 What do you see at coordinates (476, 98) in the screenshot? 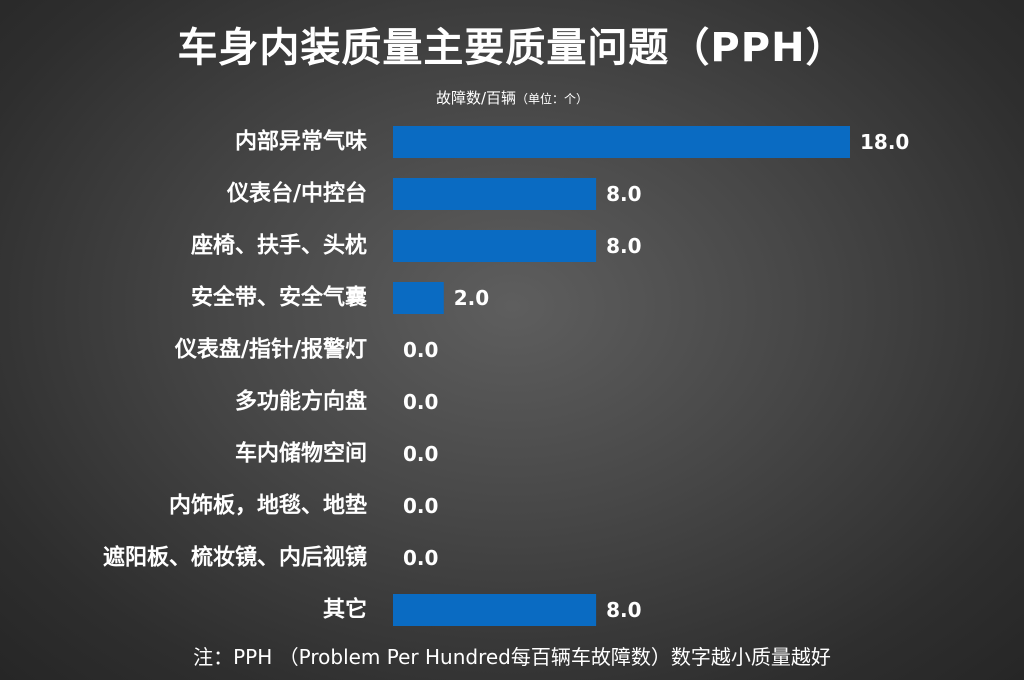
I see `subtitle-main: 故障数/百辆` at bounding box center [476, 98].